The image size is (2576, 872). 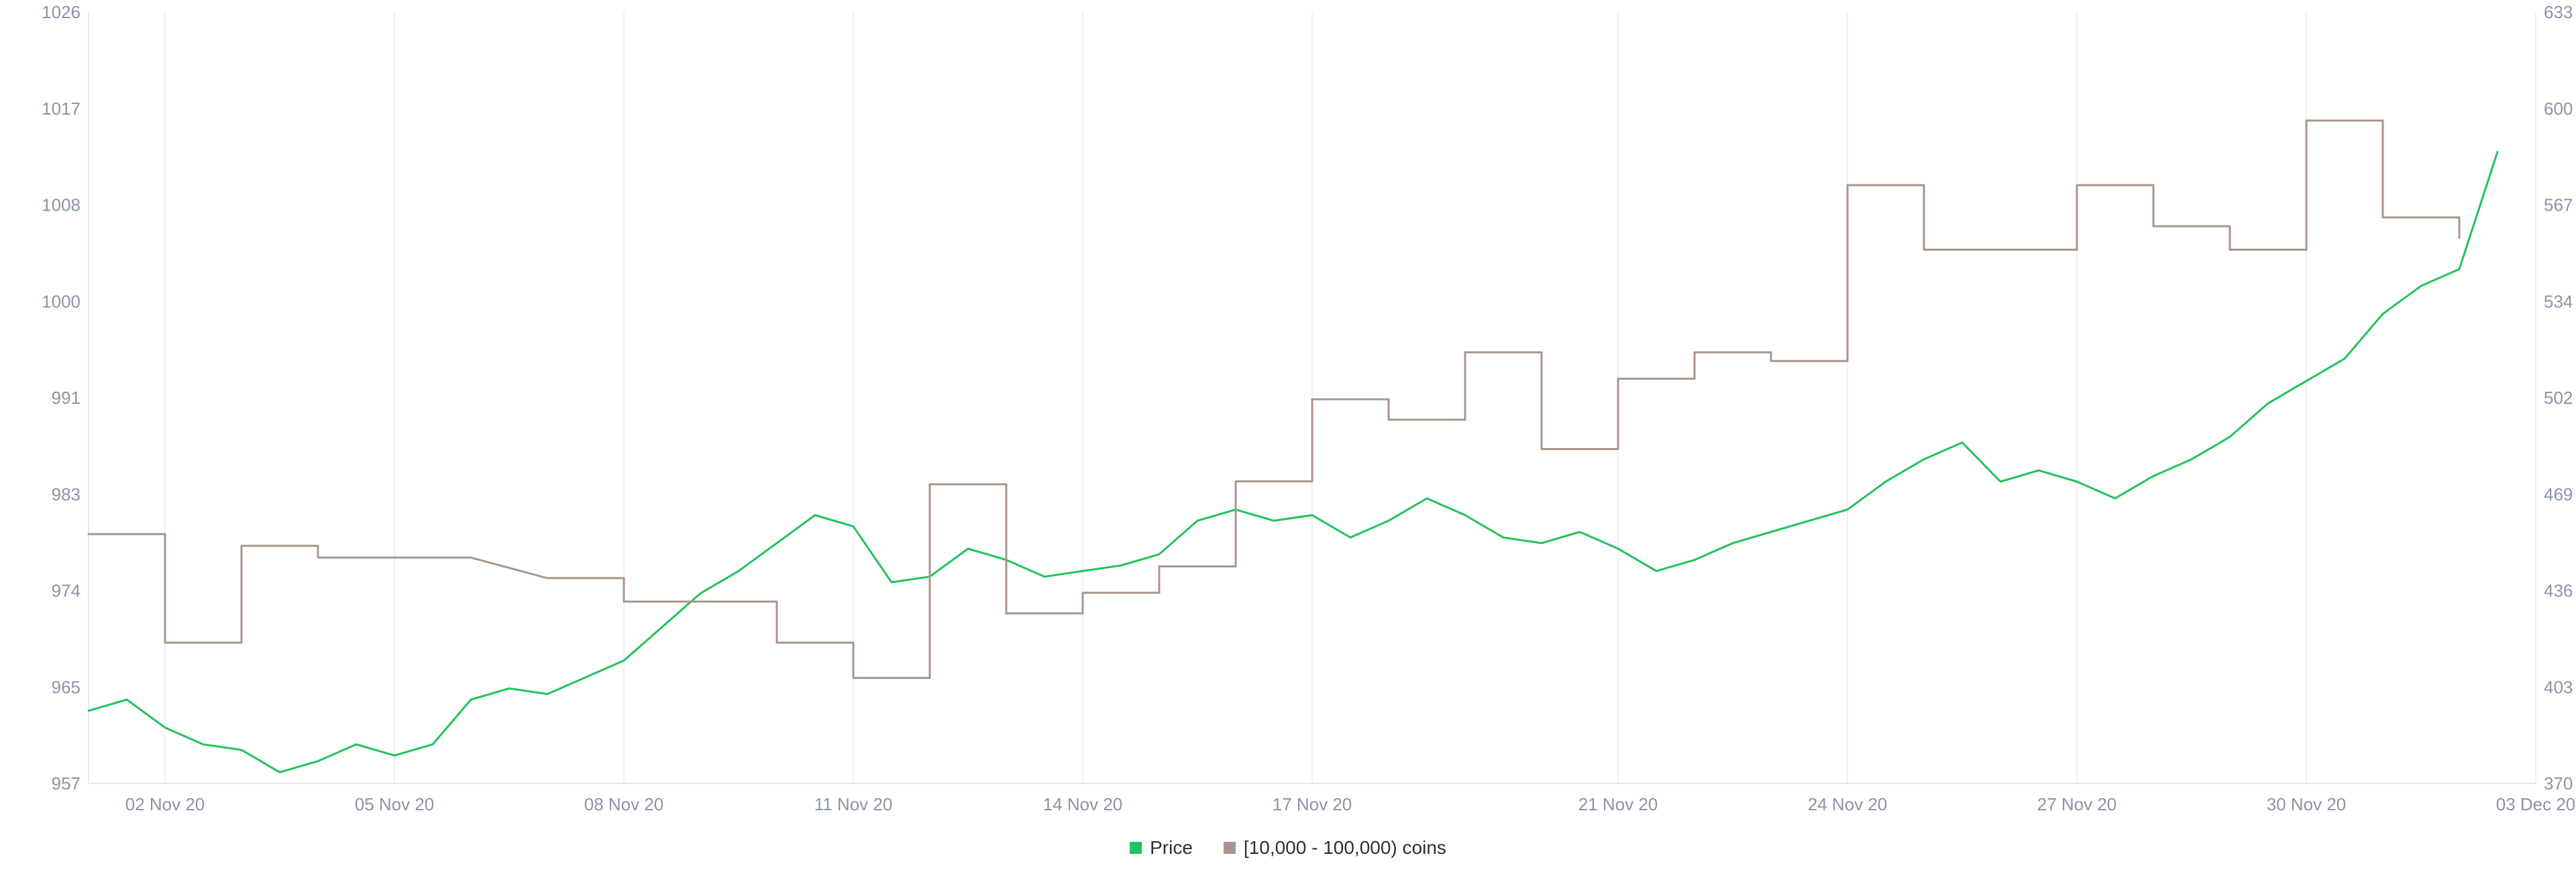 What do you see at coordinates (1312, 804) in the screenshot?
I see `x-tick-label: 17 Nov 20` at bounding box center [1312, 804].